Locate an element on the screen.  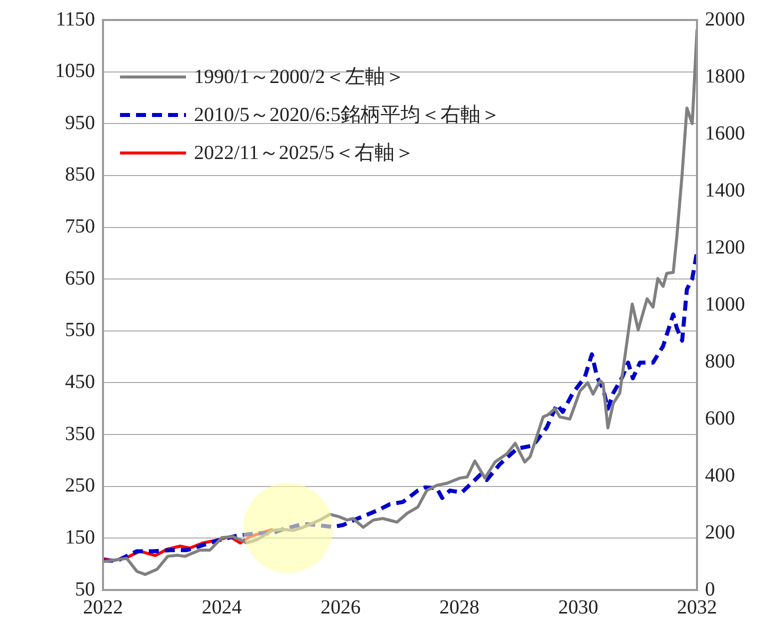
y-tick-label: 650 is located at coordinates (80, 278).